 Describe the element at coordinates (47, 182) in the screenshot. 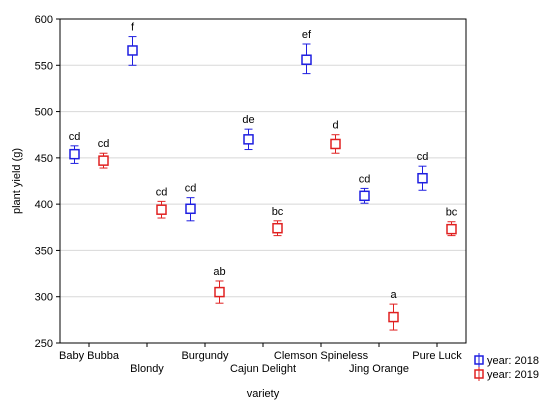

I see `y-axis: 250 300 350 400 450 500 550 600` at that location.